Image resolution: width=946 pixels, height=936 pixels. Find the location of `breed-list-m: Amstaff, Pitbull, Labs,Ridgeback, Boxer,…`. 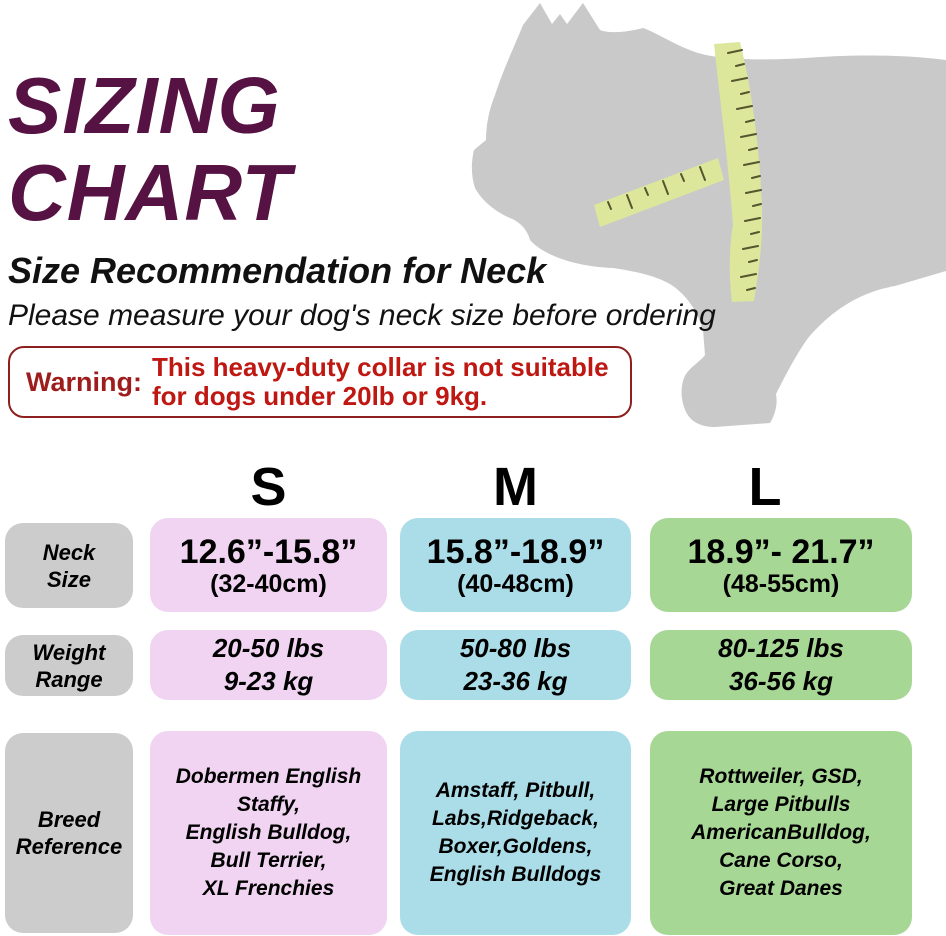

breed-list-m: Amstaff, Pitbull, Labs,Ridgeback, Boxer,… is located at coordinates (515, 832).